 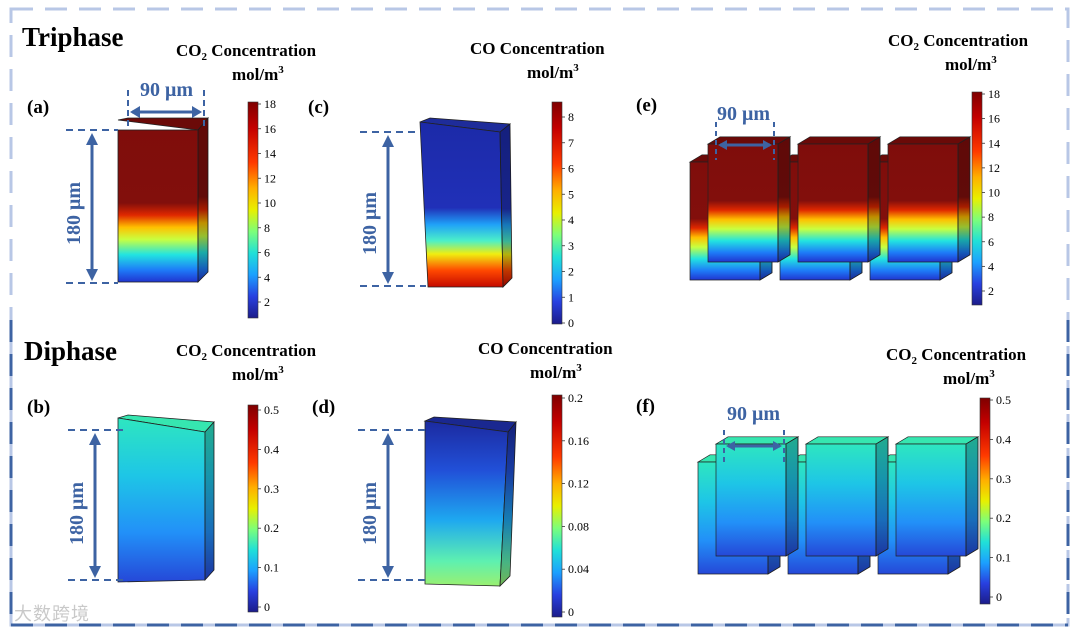 What do you see at coordinates (753, 414) in the screenshot?
I see `dim-f-width-label: 90 μm` at bounding box center [753, 414].